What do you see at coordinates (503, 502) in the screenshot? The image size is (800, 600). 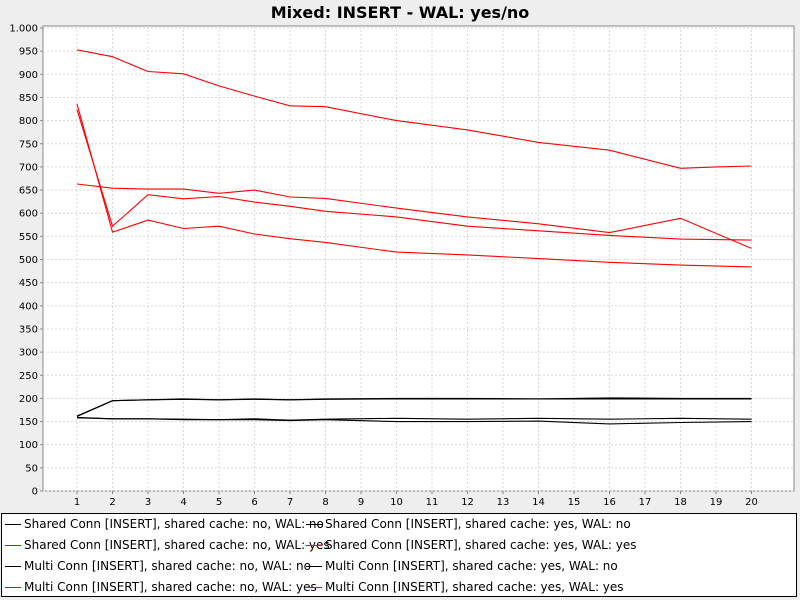 I see `x-tick-label: 13` at bounding box center [503, 502].